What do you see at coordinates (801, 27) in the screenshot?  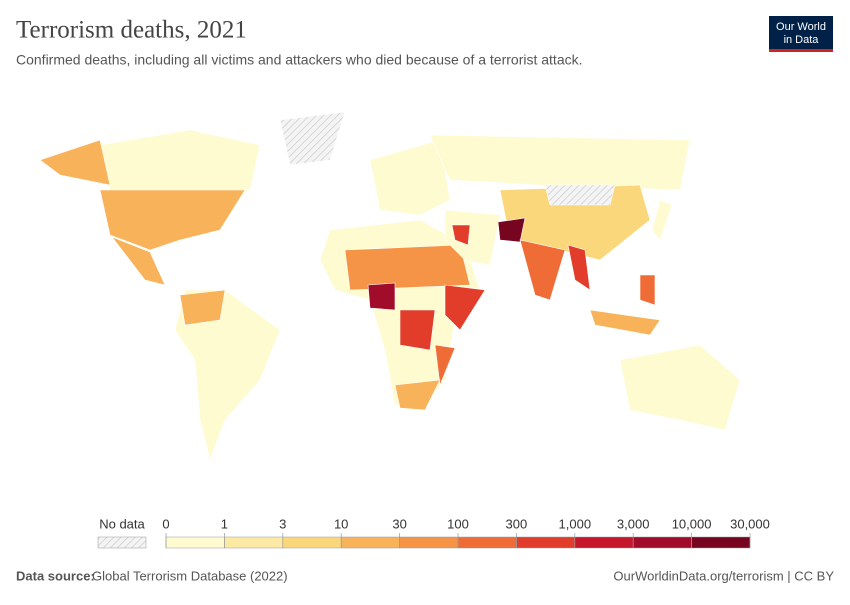 I see `logo-text: Our World` at bounding box center [801, 27].